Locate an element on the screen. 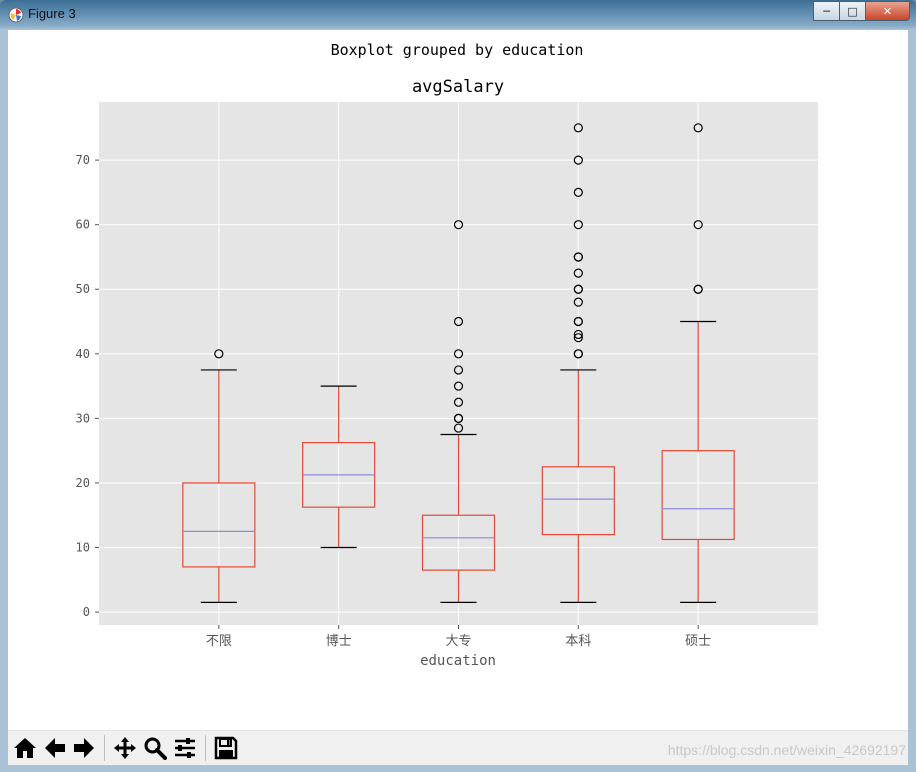 The image size is (916, 772). maximize-icon: □ is located at coordinates (852, 11).